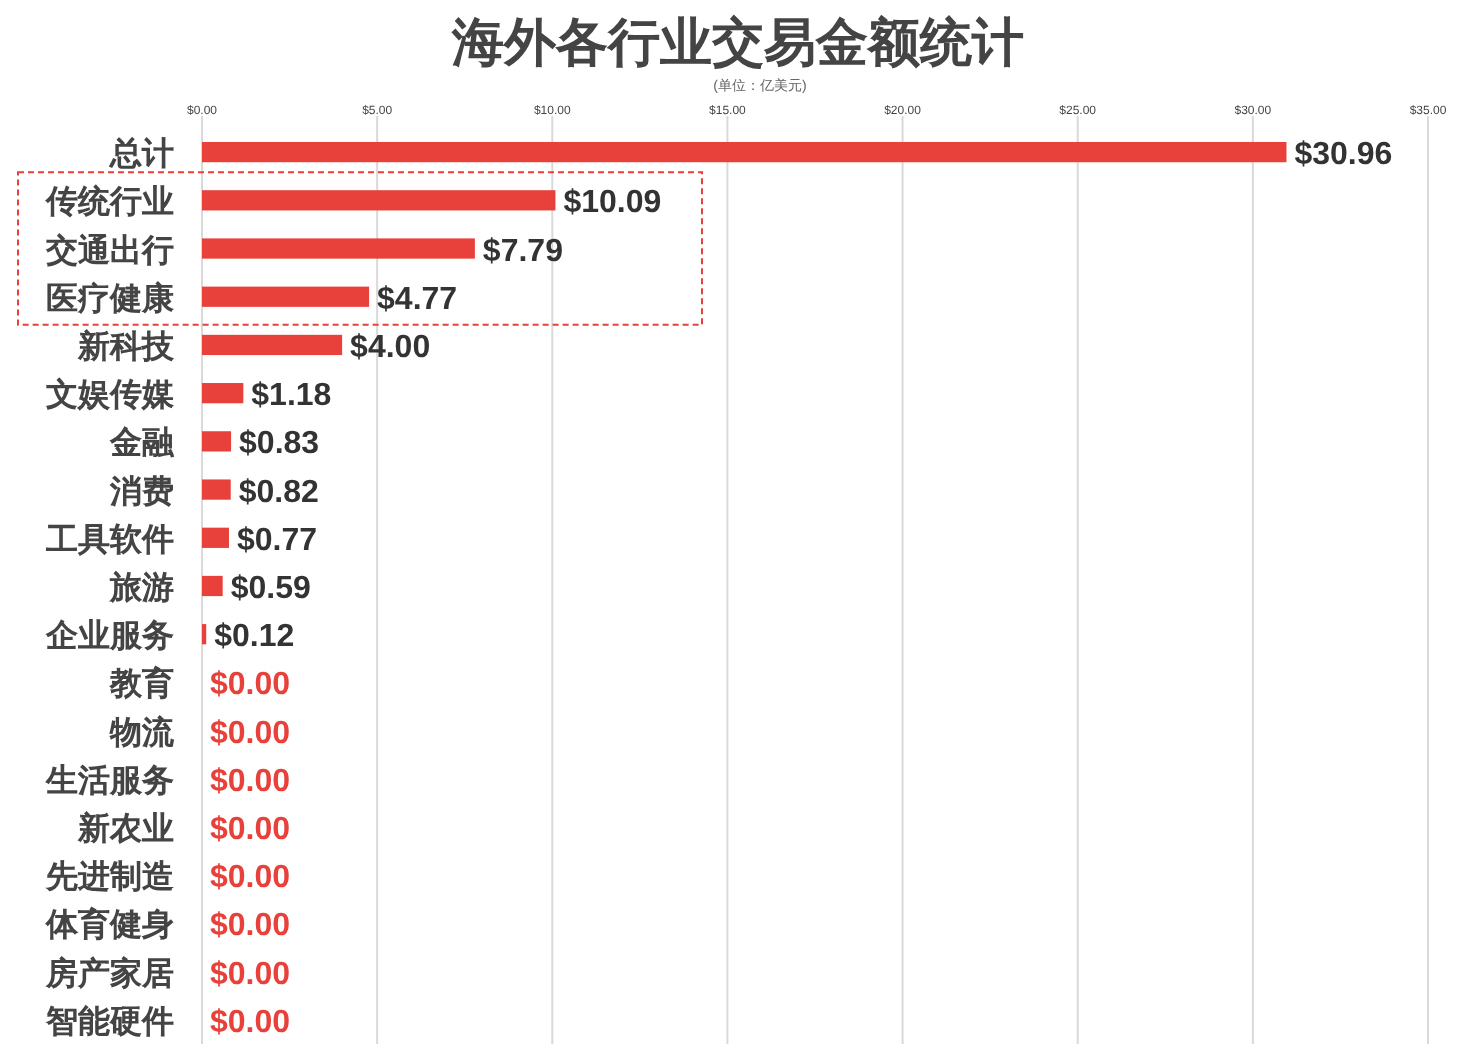  What do you see at coordinates (523, 251) in the screenshot?
I see `data-label: $7.79` at bounding box center [523, 251].